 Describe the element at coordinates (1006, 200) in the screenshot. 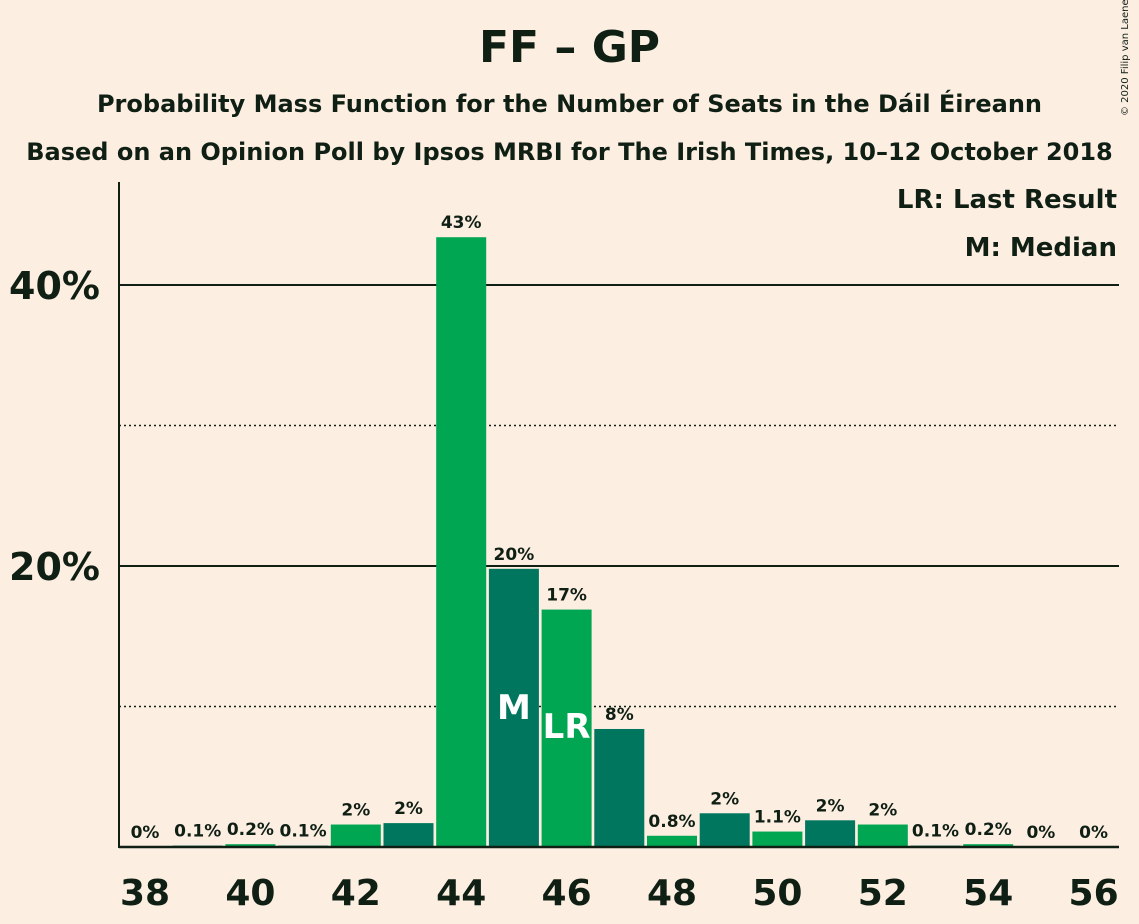

I see `legend-last-result: LR: Last Result` at that location.